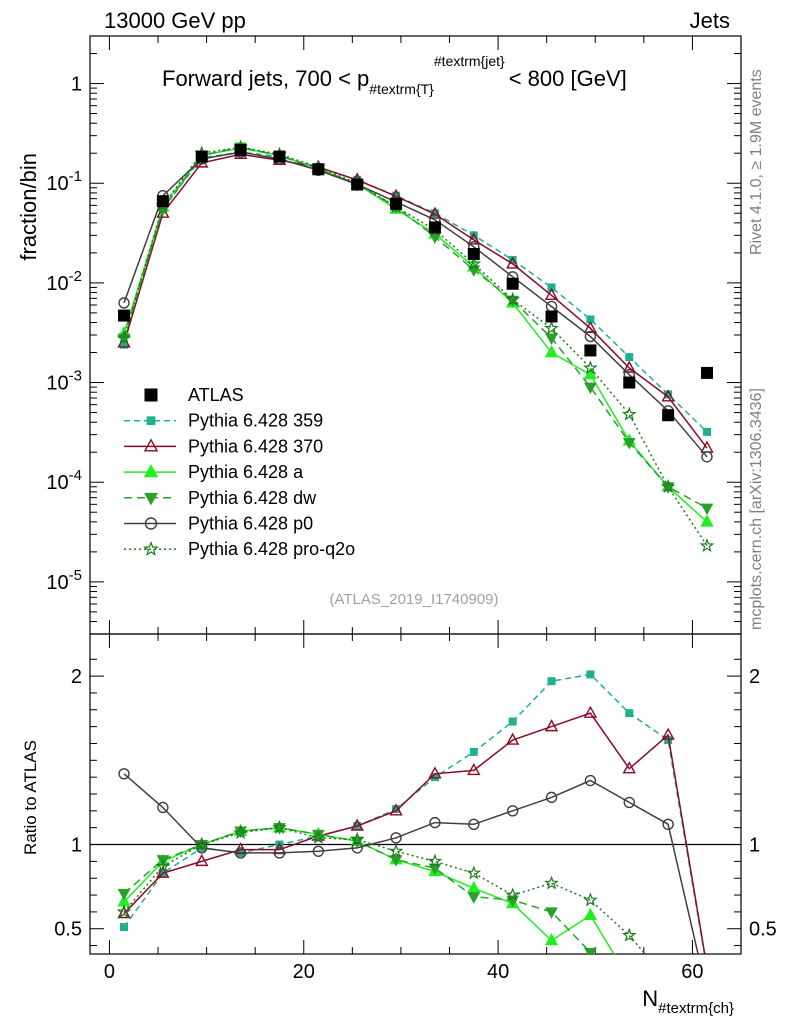  I want to click on x-axis-title: N#textrm{ch}, so click(688, 1001).